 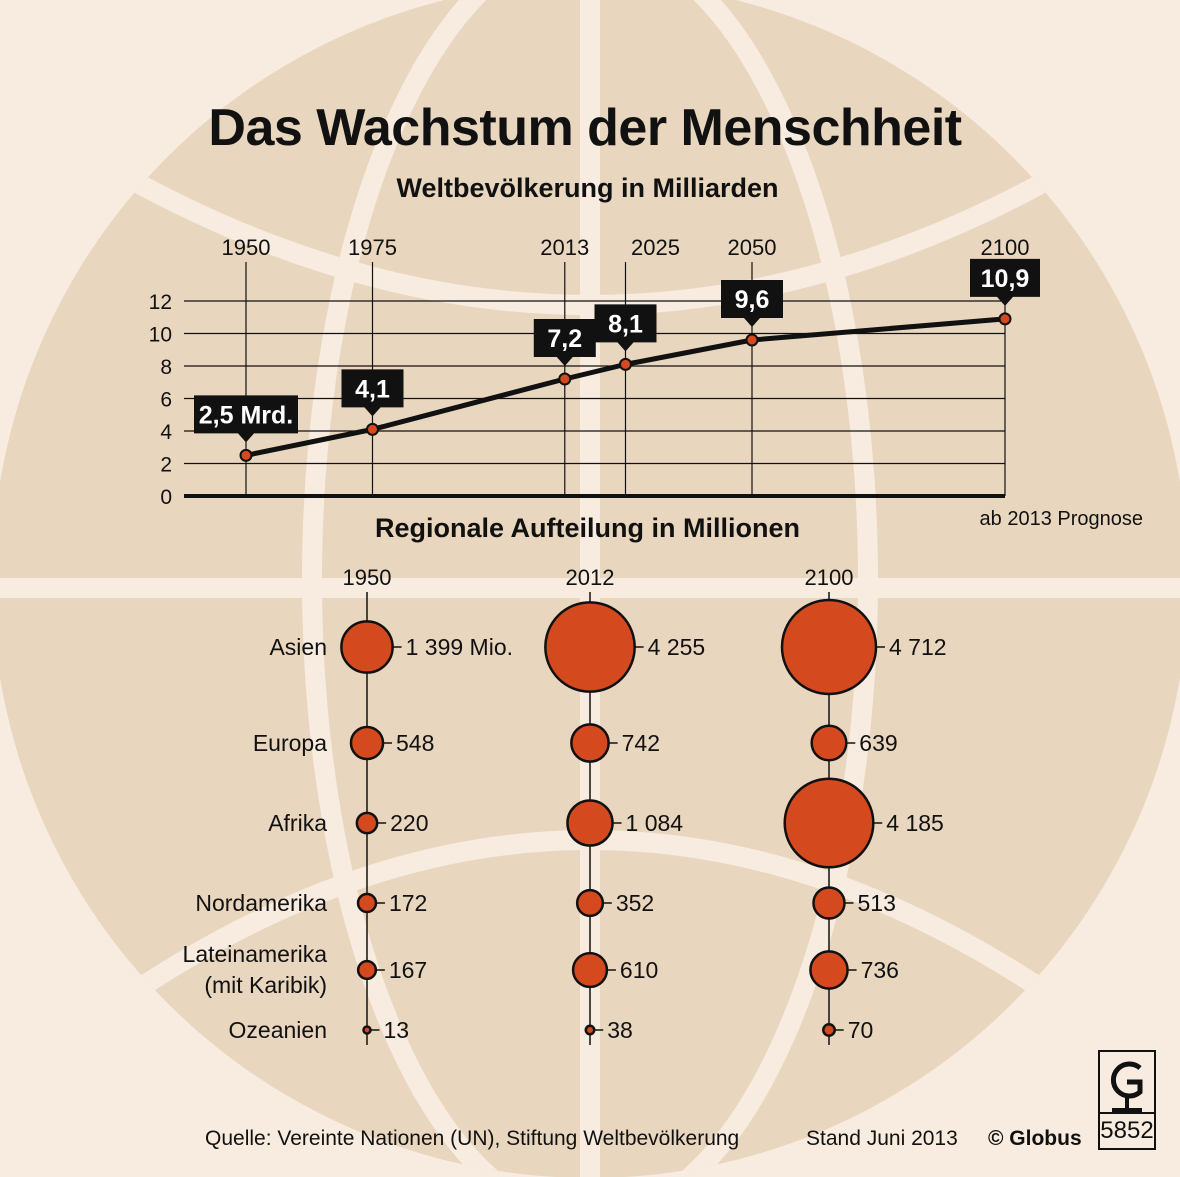 I want to click on line-chart-subtitle: Weltbevölkerung in Milliarden, so click(x=587, y=188).